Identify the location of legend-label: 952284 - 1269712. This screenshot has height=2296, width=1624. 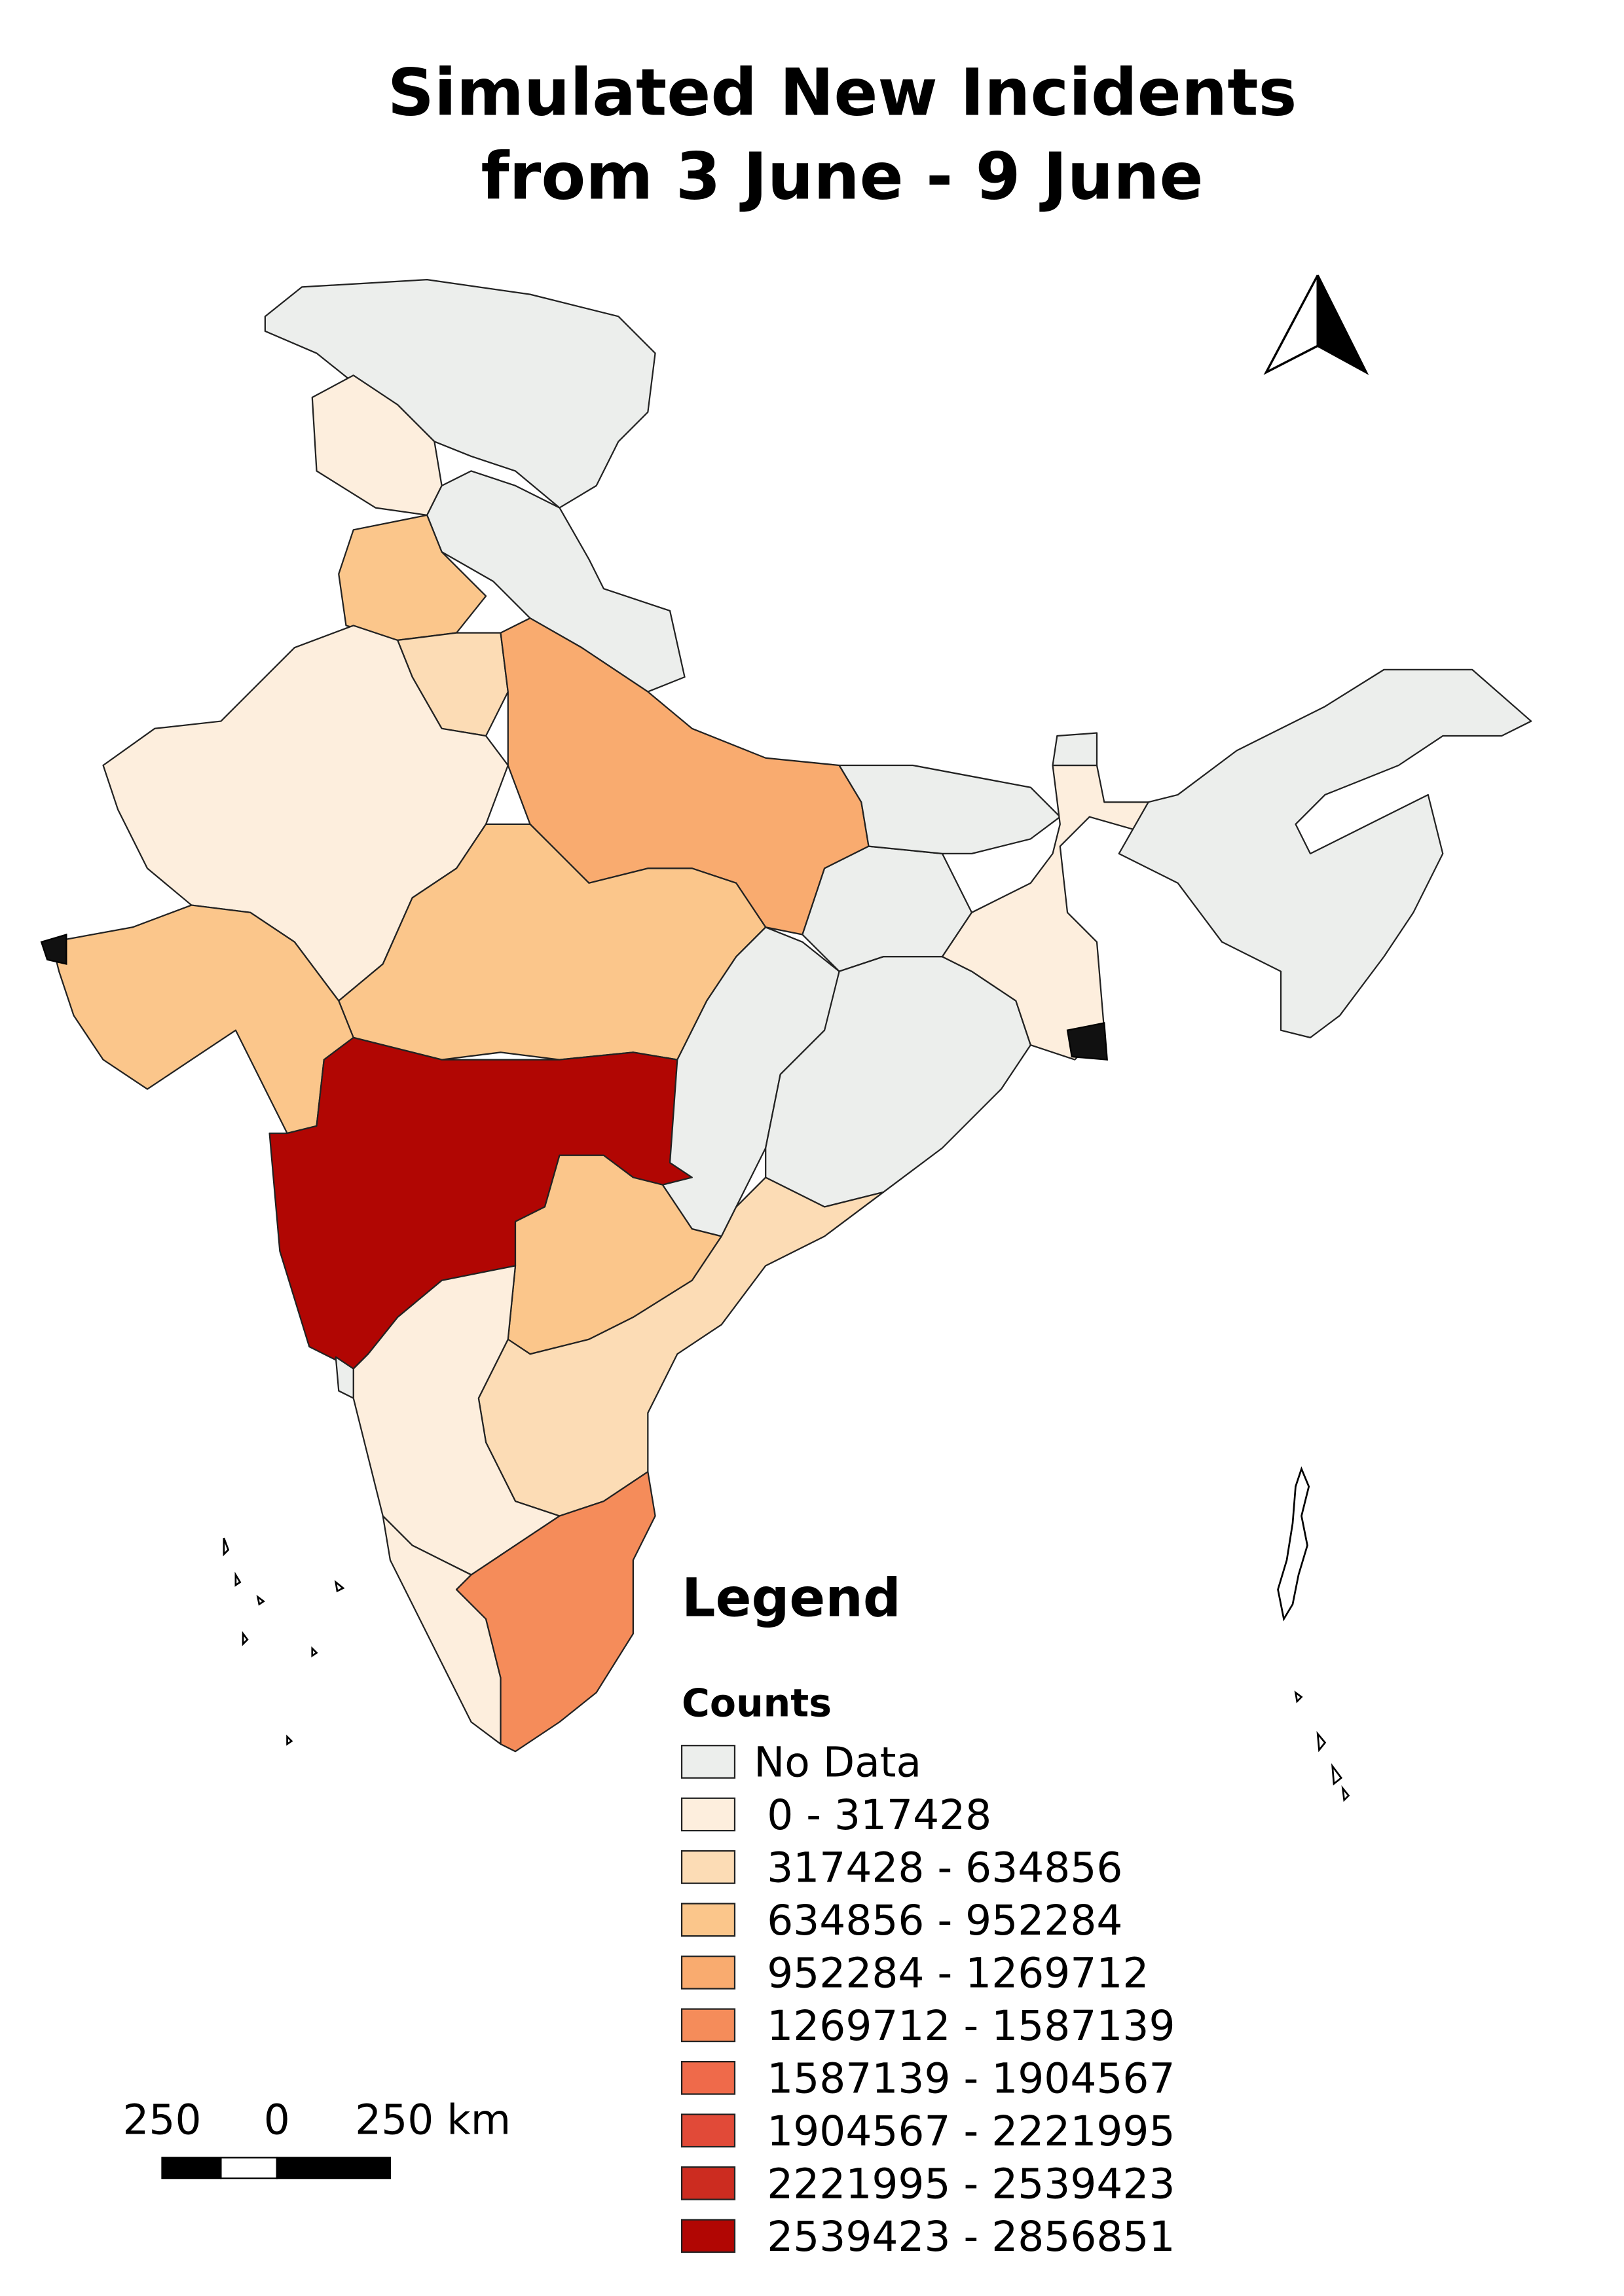
(951, 1973).